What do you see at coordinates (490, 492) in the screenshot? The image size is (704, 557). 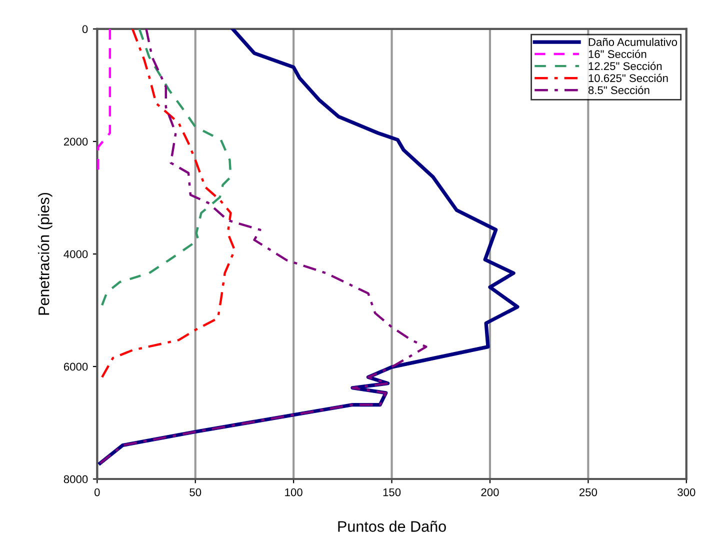 I see `x-tick-label: 200` at bounding box center [490, 492].